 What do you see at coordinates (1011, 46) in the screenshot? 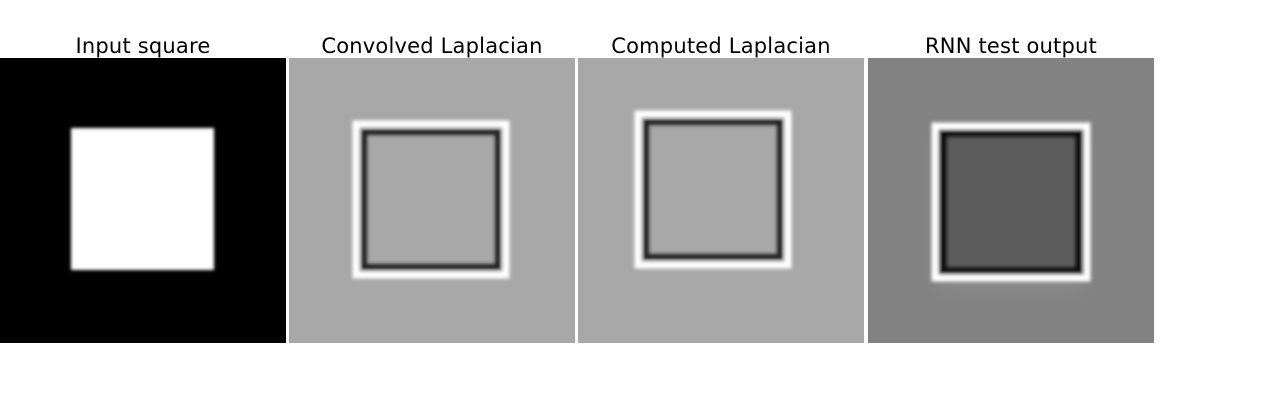
I see `panel-title: RNN test output` at bounding box center [1011, 46].